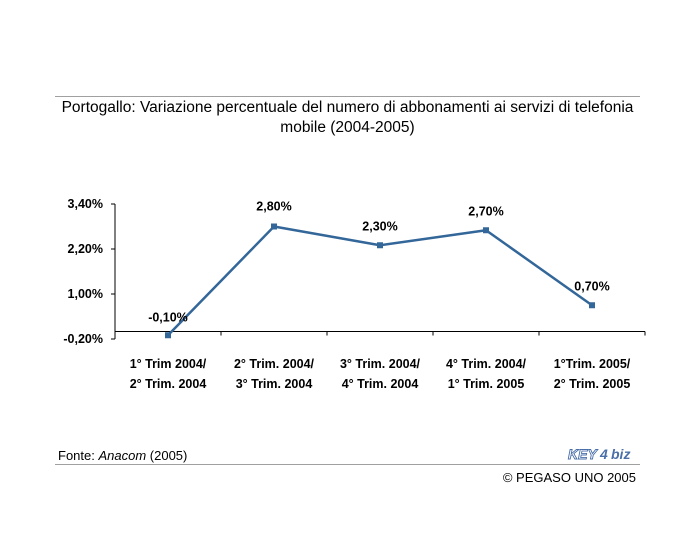 The height and width of the screenshot is (550, 700). What do you see at coordinates (167, 455) in the screenshot?
I see `source-suffix: (2005)` at bounding box center [167, 455].